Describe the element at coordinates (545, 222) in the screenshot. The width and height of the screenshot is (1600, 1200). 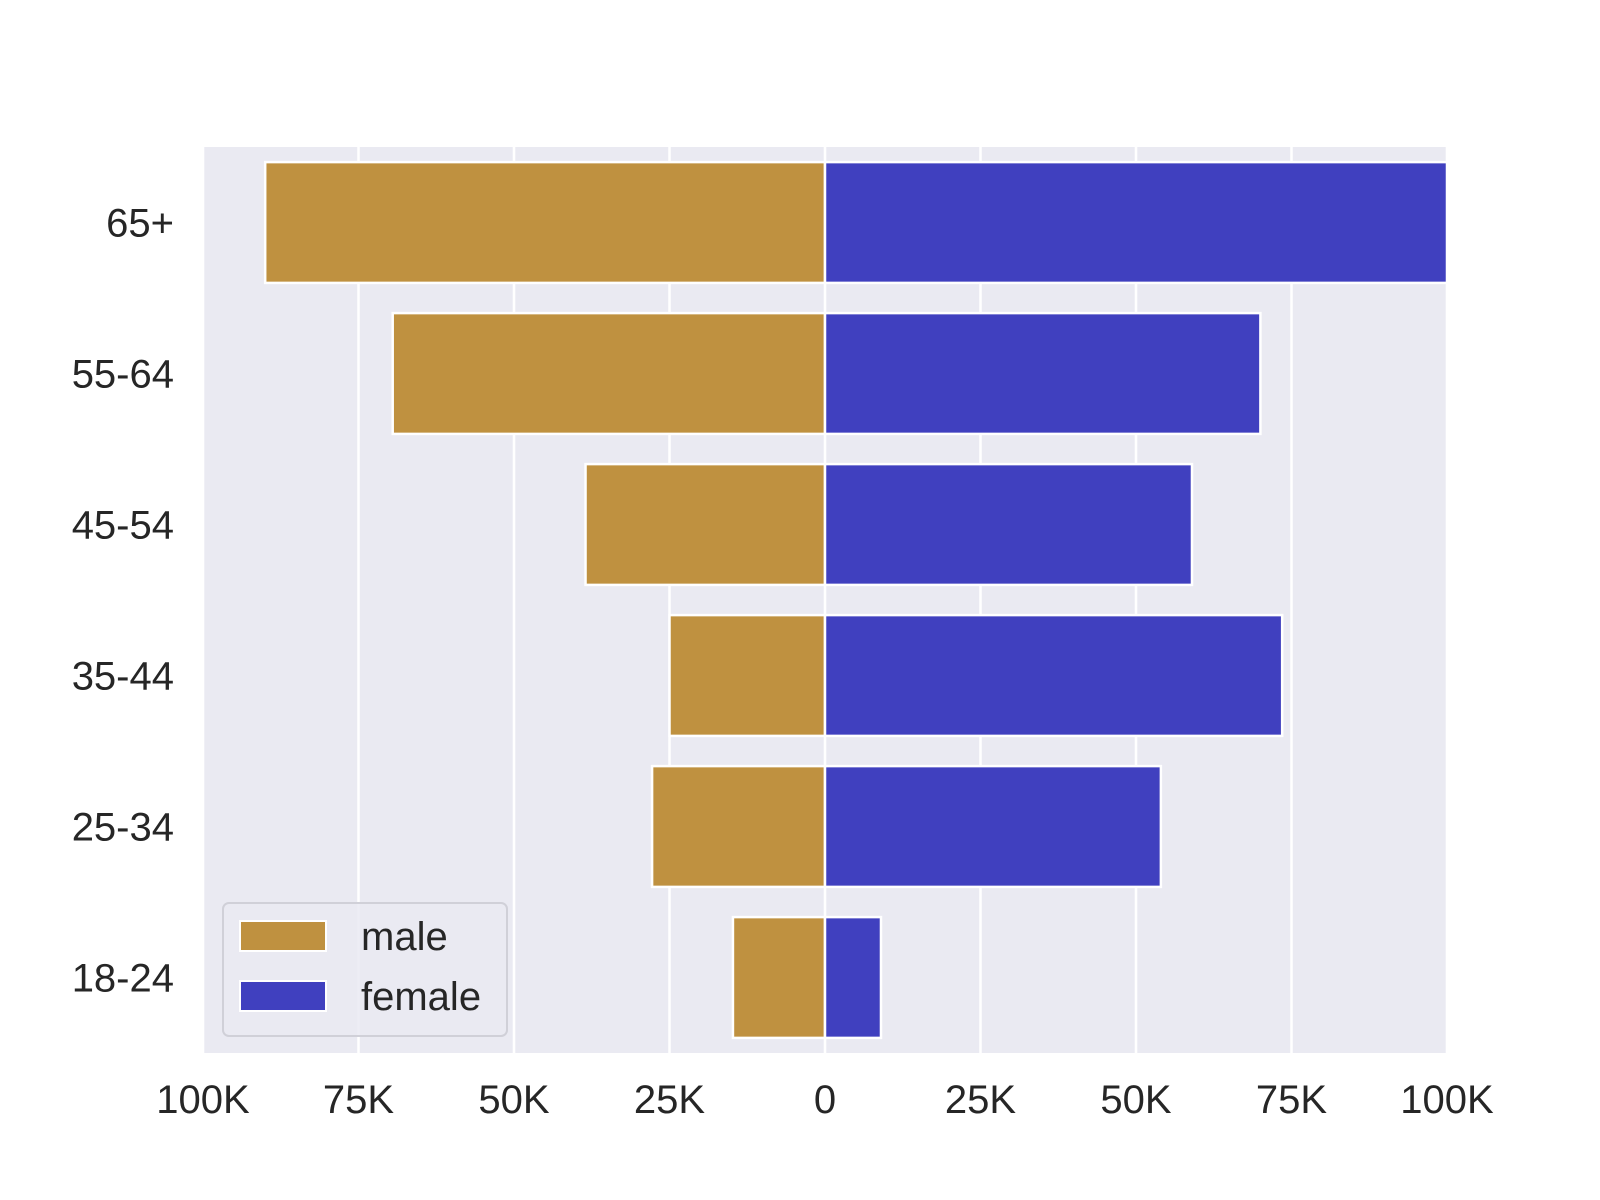
I see `bar-male-65+` at that location.